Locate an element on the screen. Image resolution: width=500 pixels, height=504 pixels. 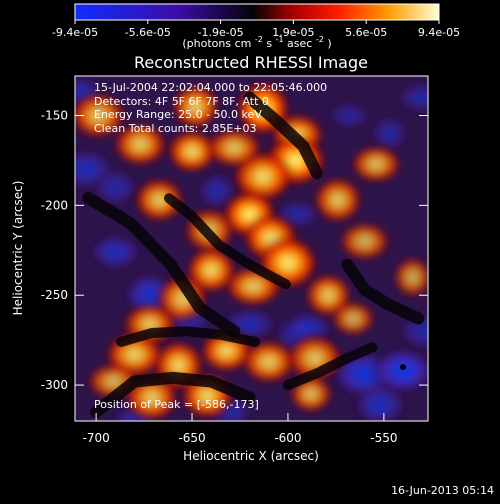
colorbar-unit-exp3: -2 is located at coordinates (320, 39).